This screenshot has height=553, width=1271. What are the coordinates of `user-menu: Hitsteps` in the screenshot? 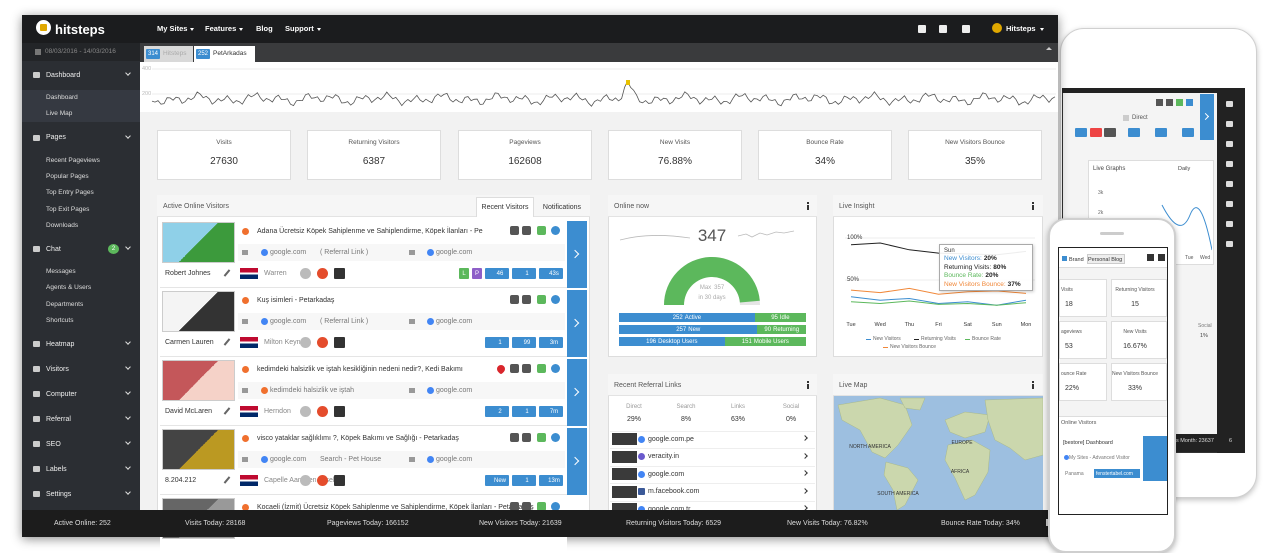 It's located at (1021, 28).